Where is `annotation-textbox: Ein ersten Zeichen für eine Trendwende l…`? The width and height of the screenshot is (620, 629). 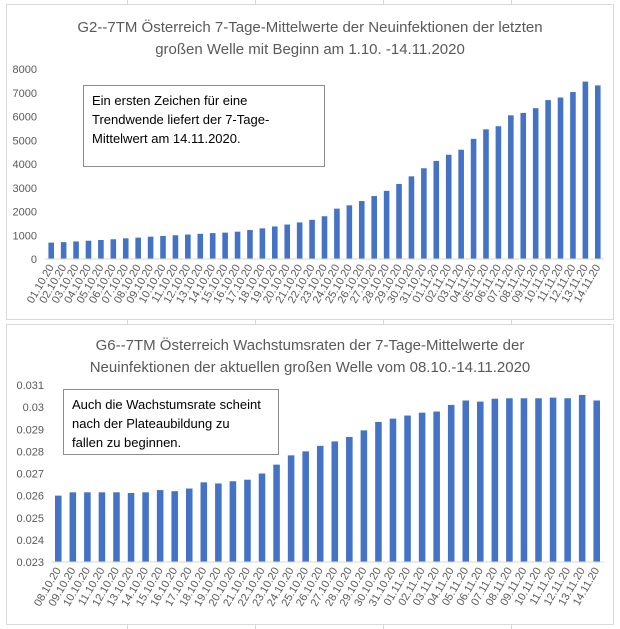 annotation-textbox: Ein ersten Zeichen für eine Trendwende l… is located at coordinates (204, 126).